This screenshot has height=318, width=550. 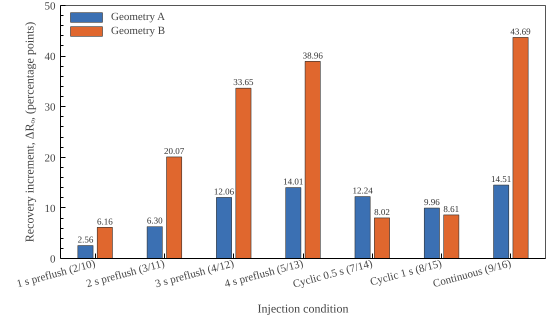 What do you see at coordinates (521, 31) in the screenshot?
I see `data-label: 43.69` at bounding box center [521, 31].